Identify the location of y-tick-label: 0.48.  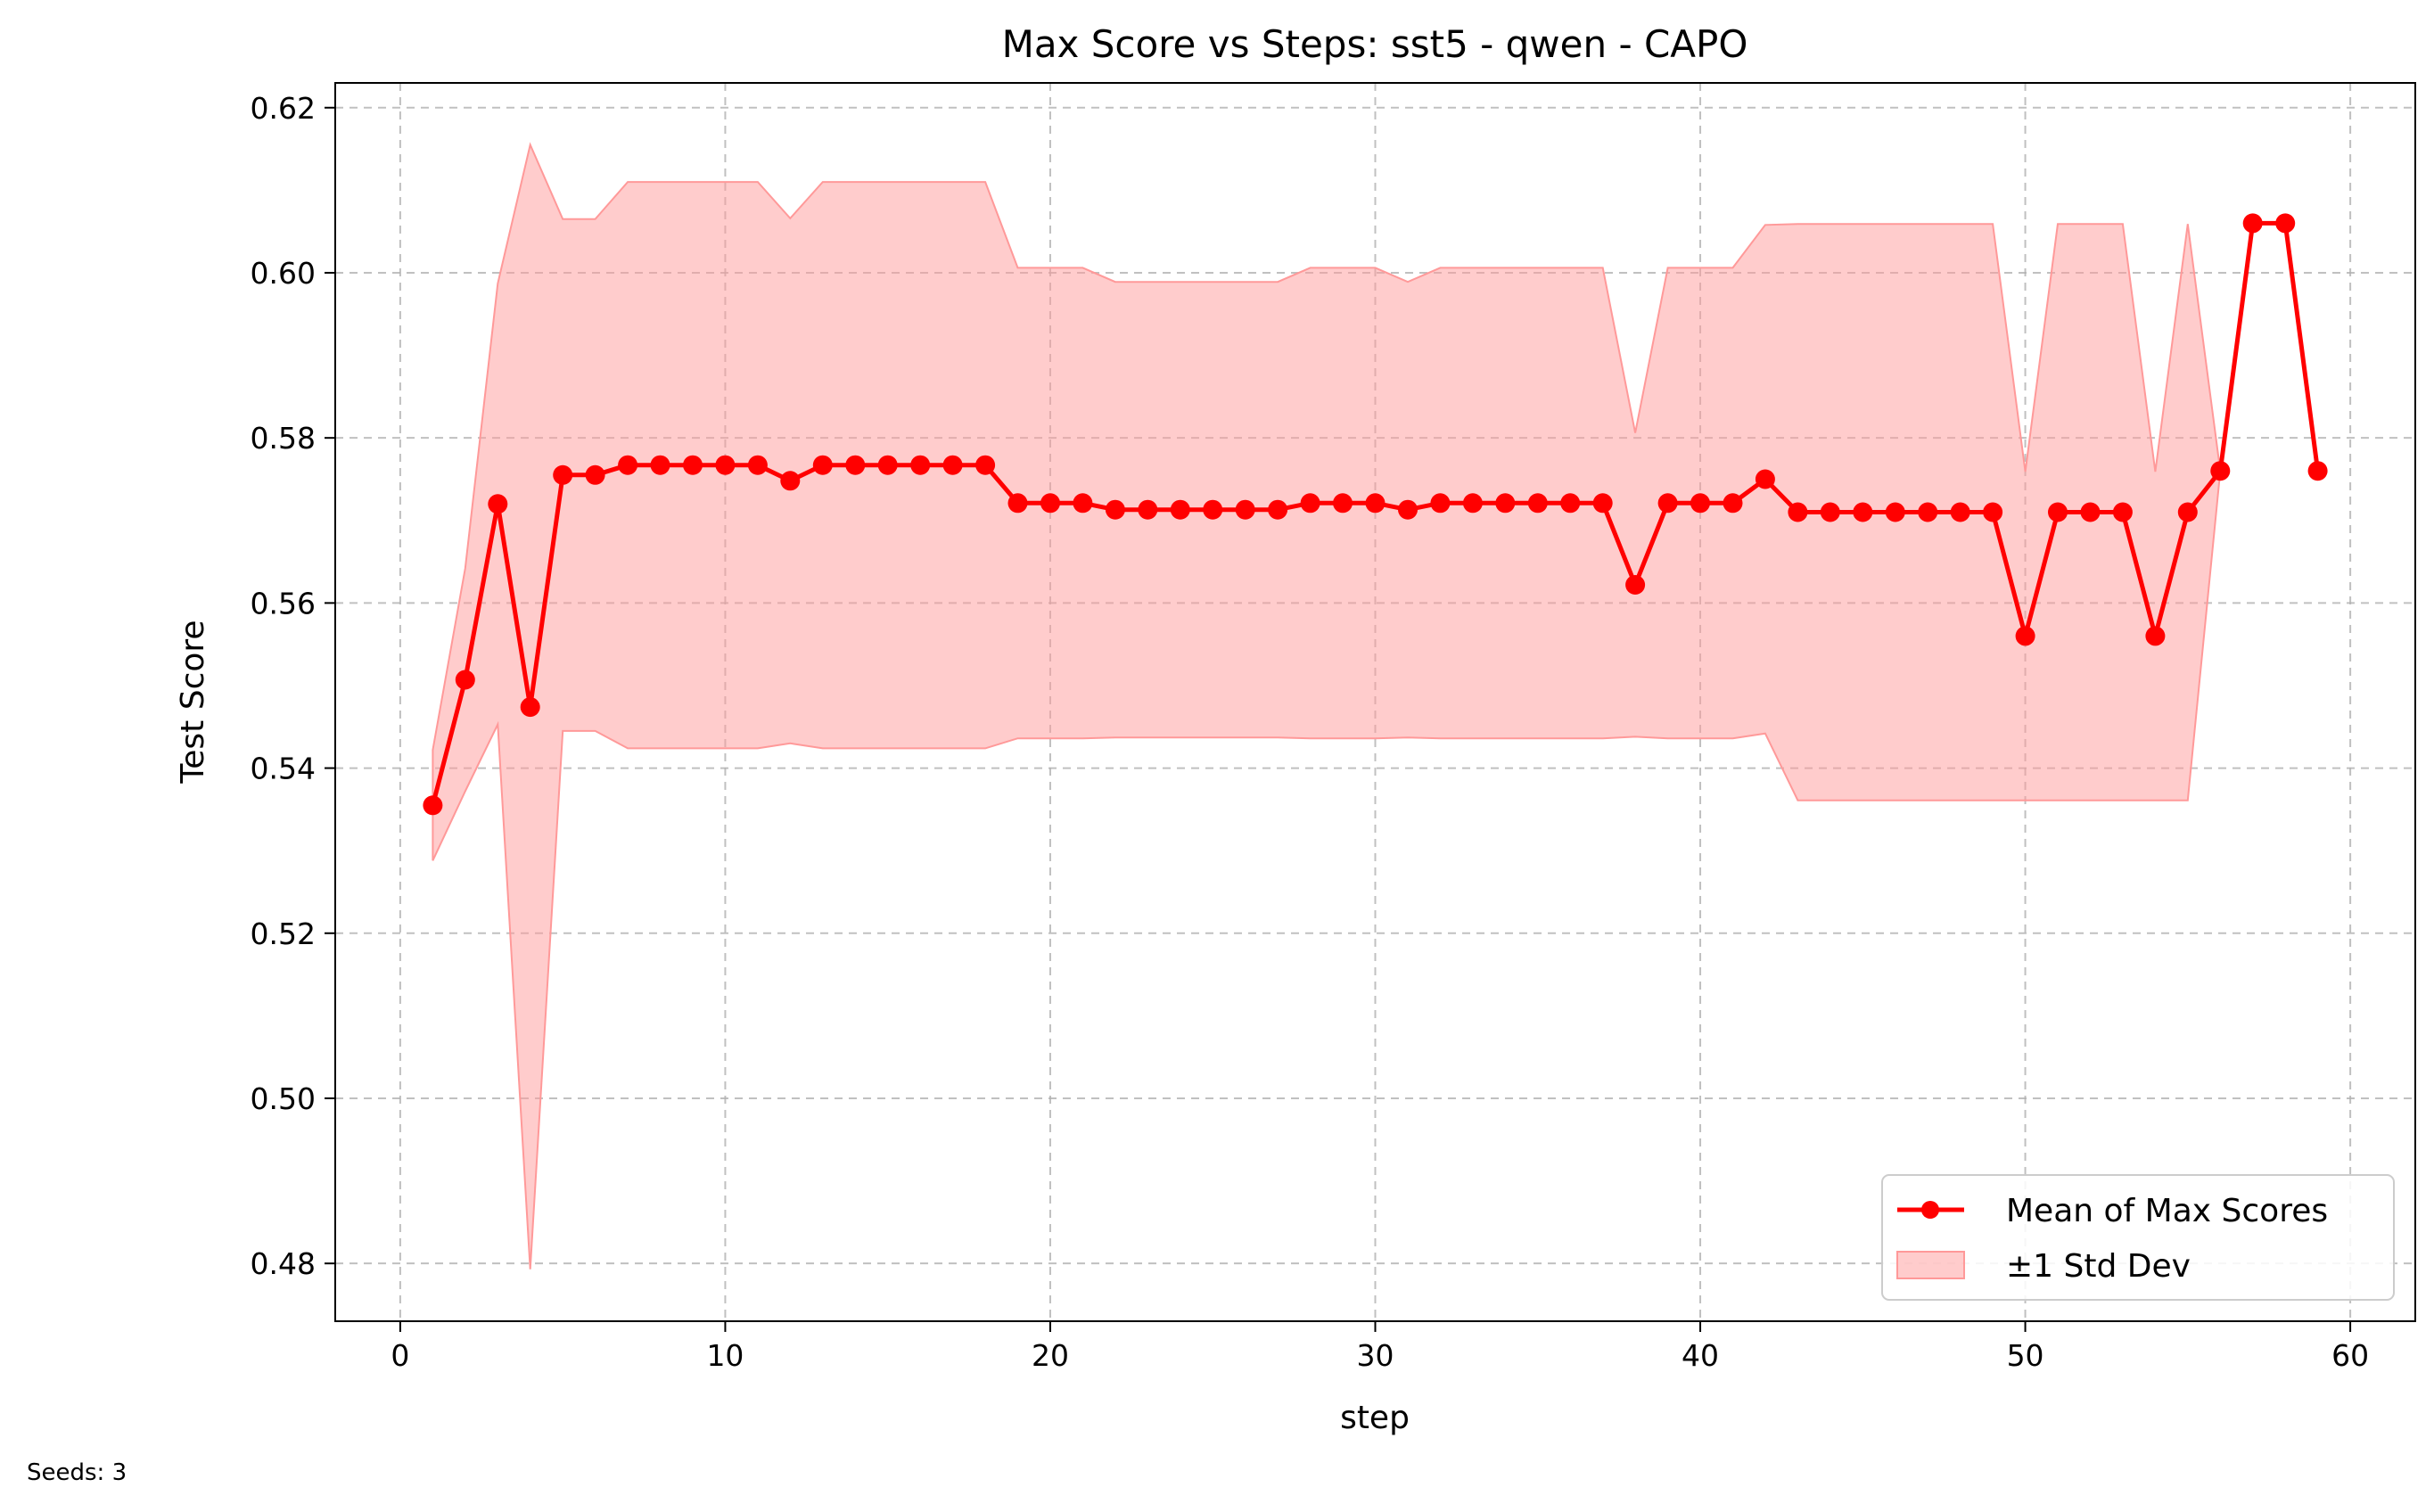
(283, 1263).